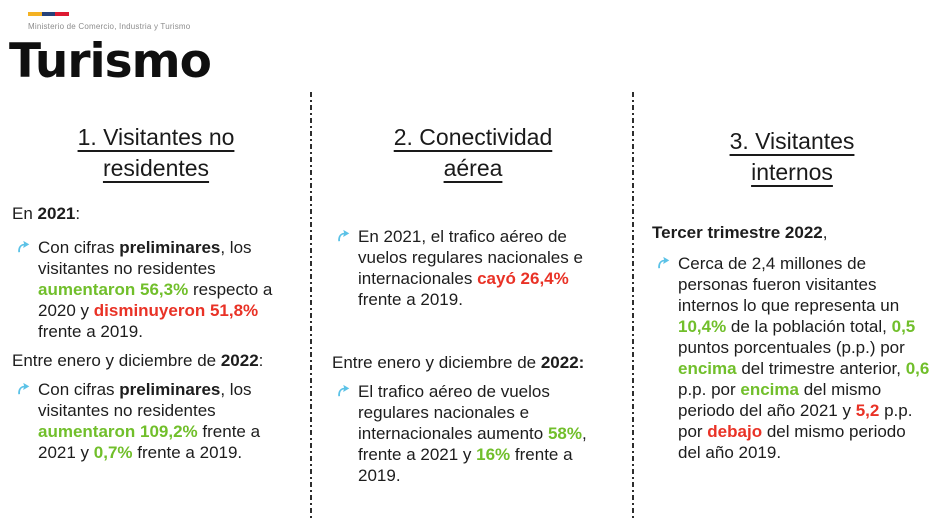 Image resolution: width=936 pixels, height=518 pixels. Describe the element at coordinates (903, 327) in the screenshot. I see `text-segment: 0,5` at that location.